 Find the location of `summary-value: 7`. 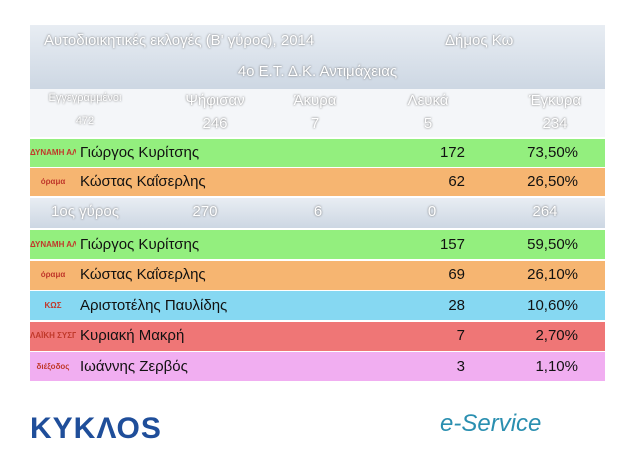

summary-value: 7 is located at coordinates (315, 123).